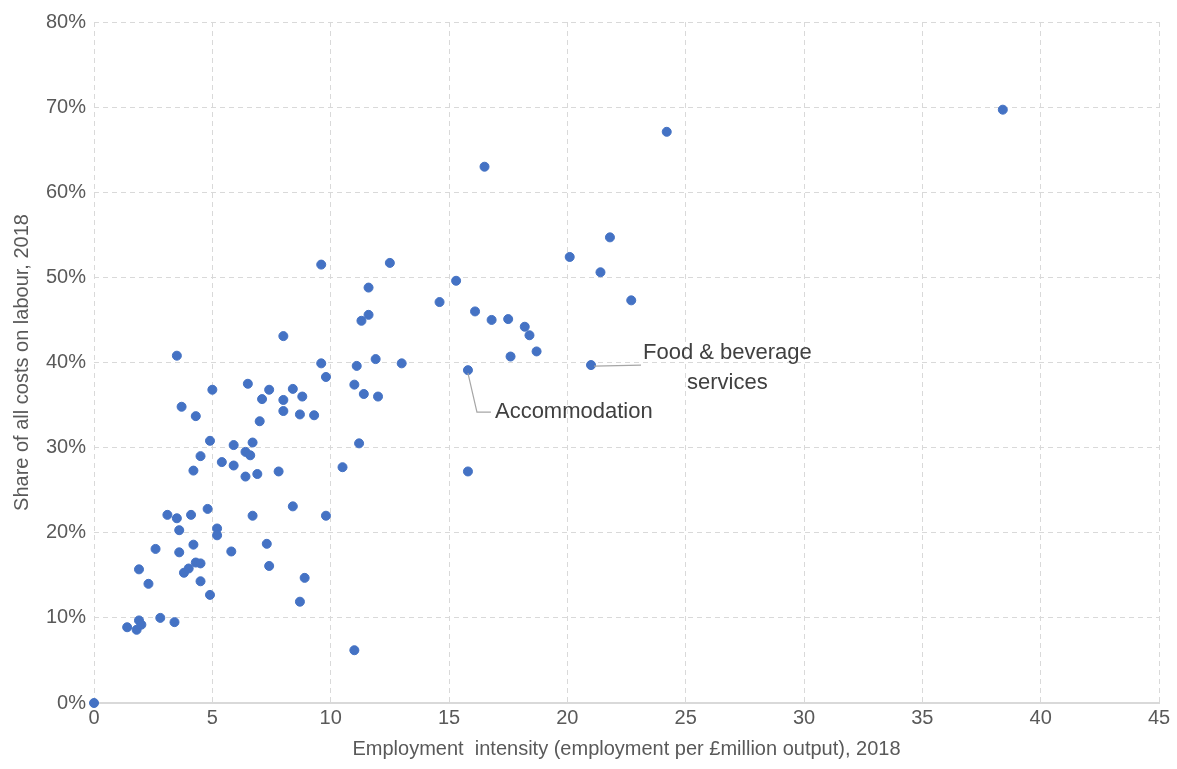 This screenshot has height=769, width=1177. I want to click on y-tick-label: 10%, so click(66, 616).